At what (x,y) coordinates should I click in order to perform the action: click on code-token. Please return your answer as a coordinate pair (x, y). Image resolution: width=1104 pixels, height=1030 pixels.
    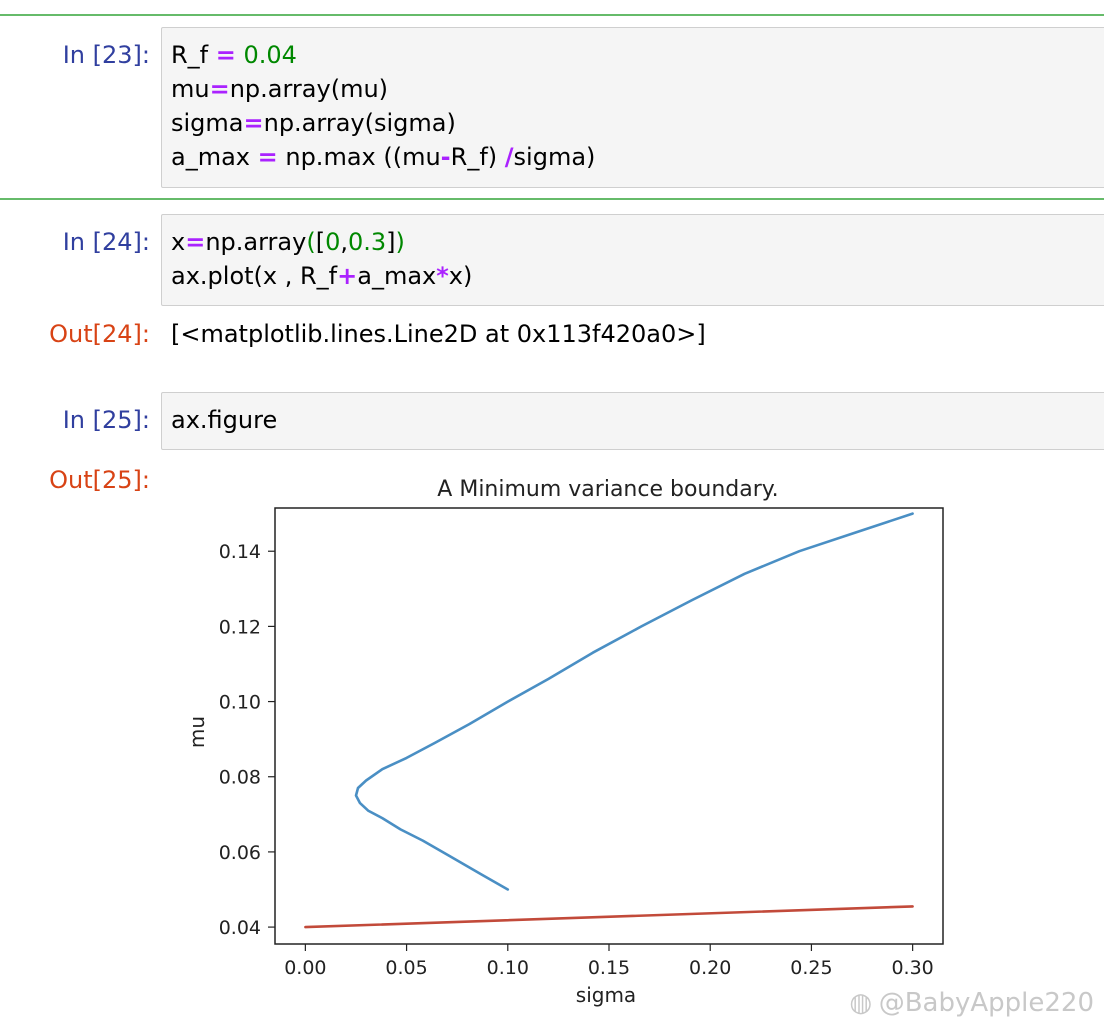
    Looking at the image, I should click on (240, 55).